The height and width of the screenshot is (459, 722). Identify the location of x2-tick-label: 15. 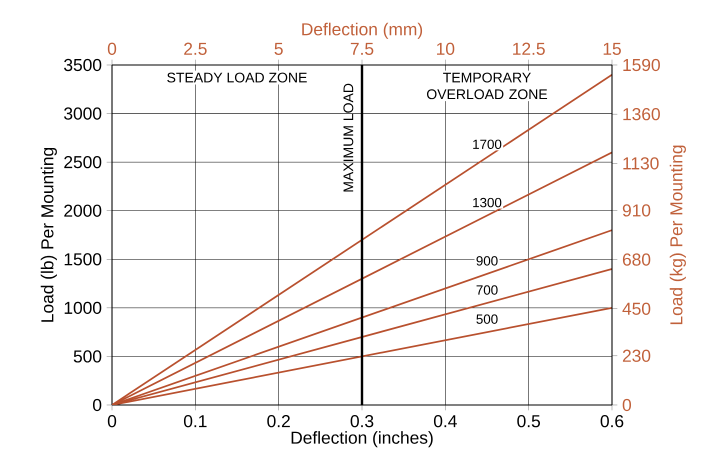
(612, 48).